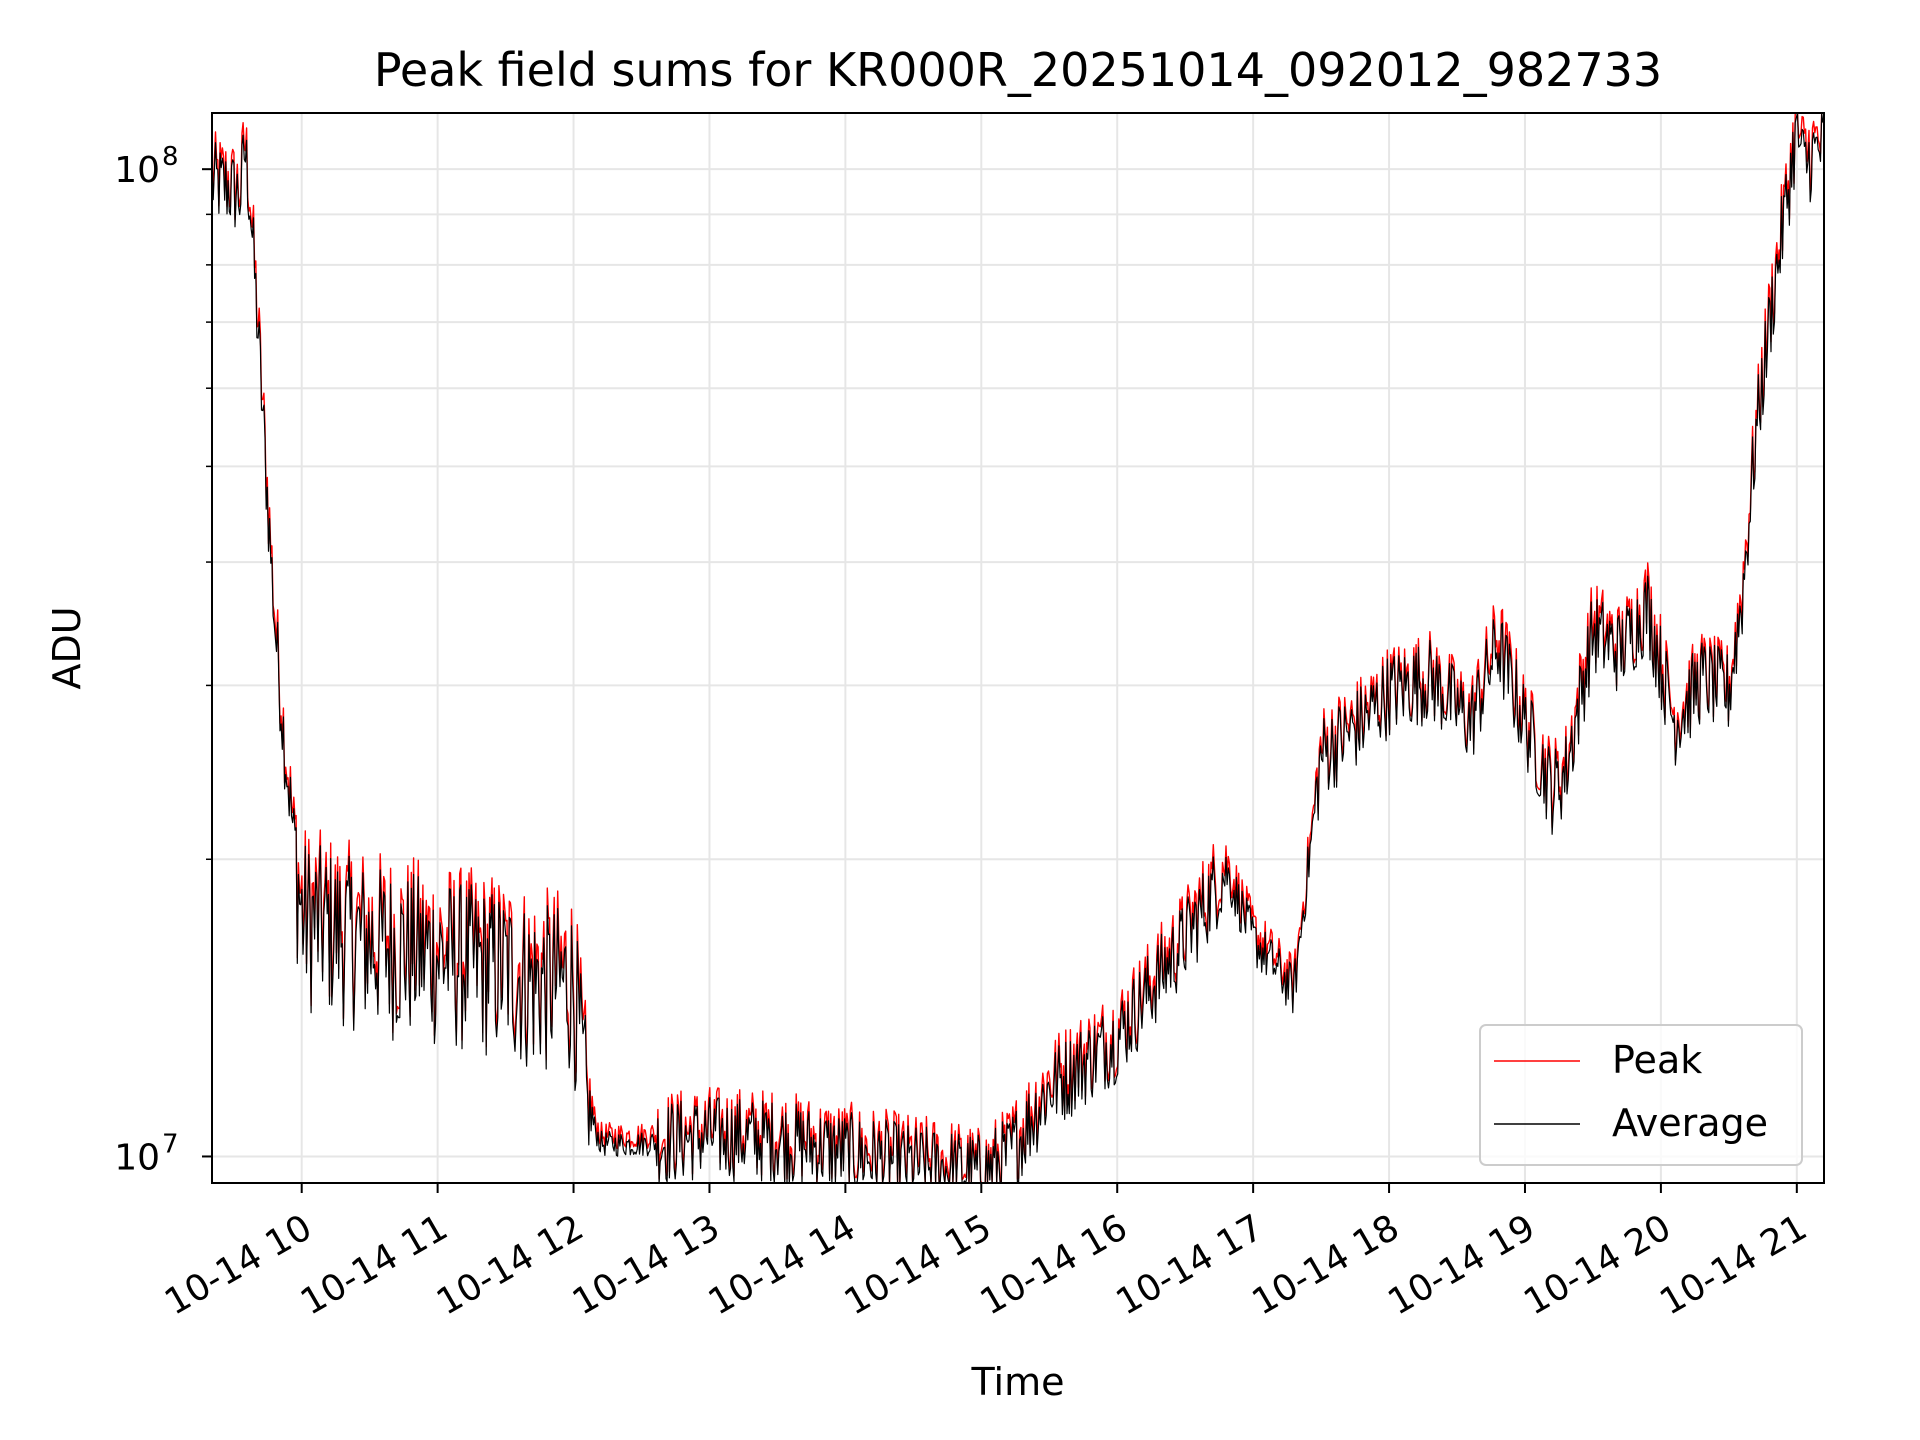 The width and height of the screenshot is (1920, 1440). I want to click on legend-box, so click(1641, 1095).